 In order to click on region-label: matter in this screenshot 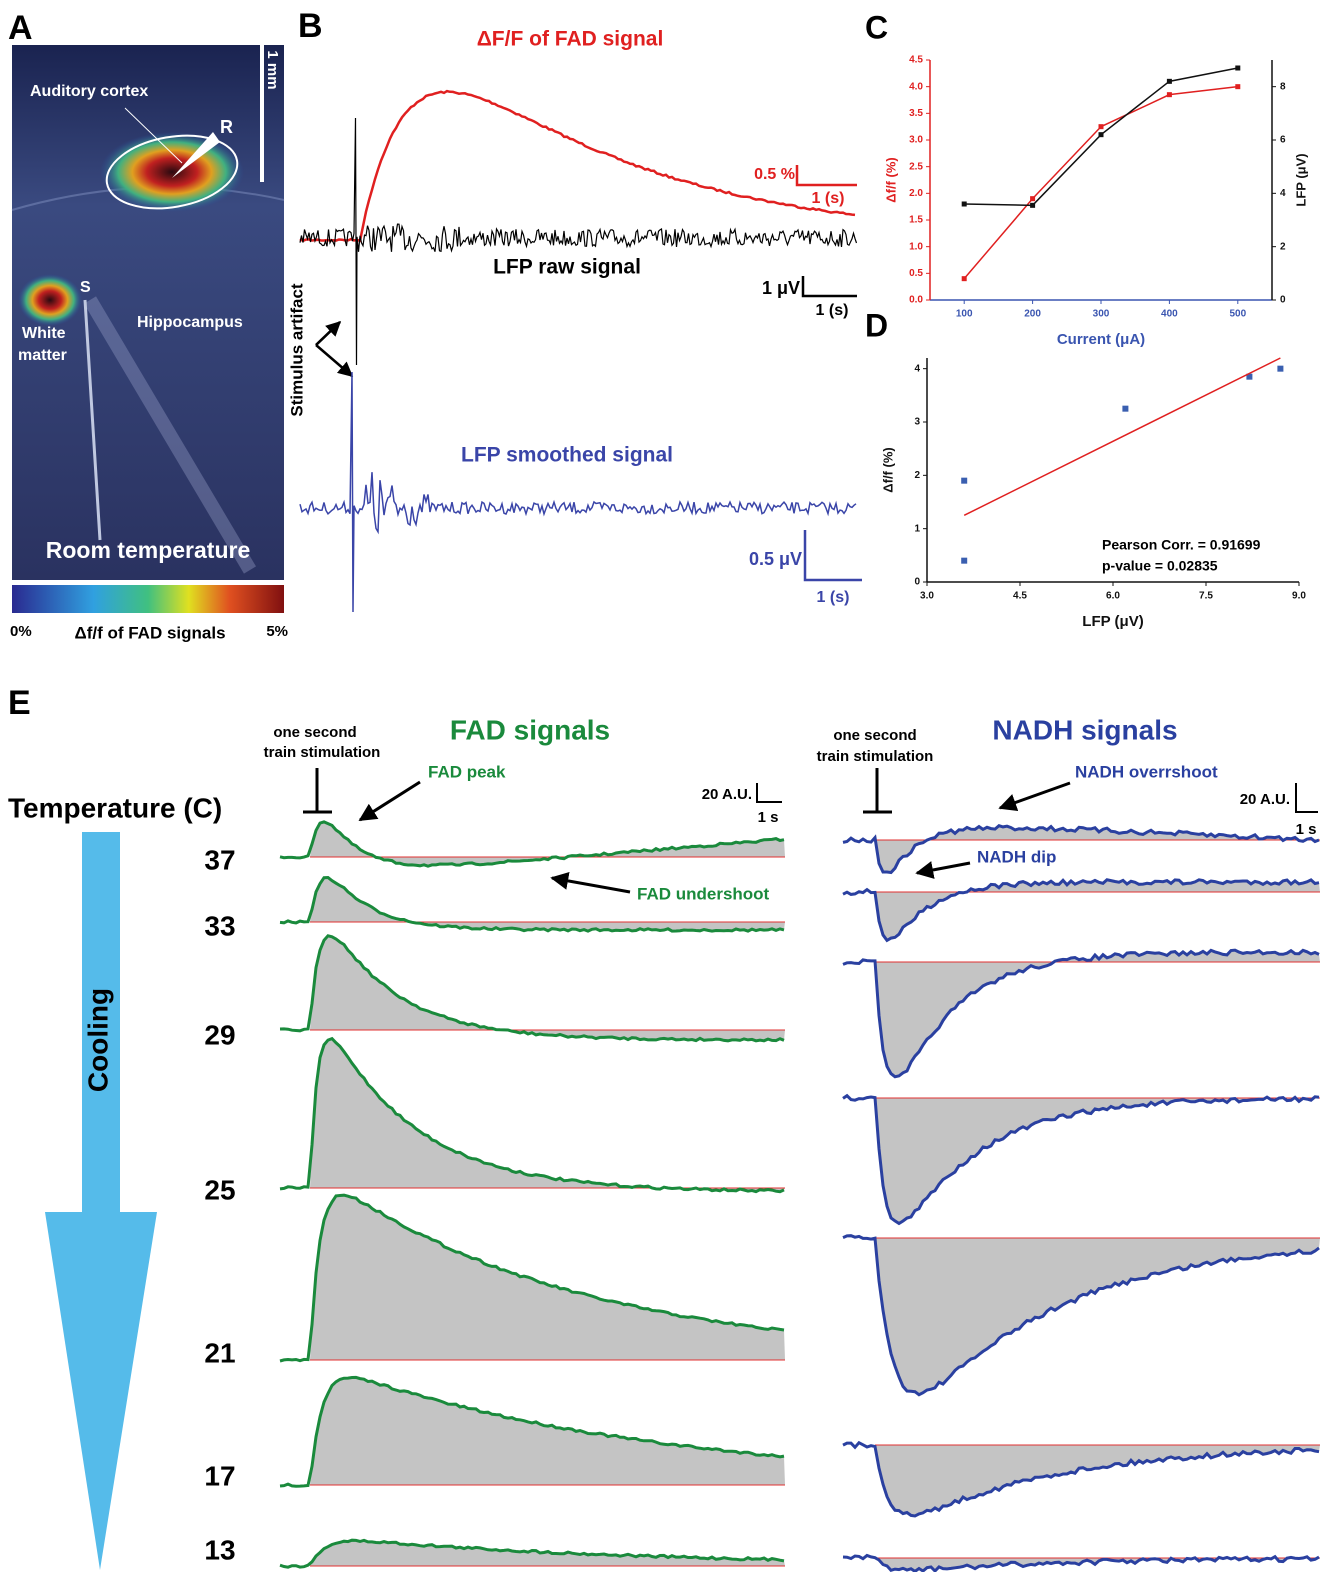, I will do `click(42, 355)`.